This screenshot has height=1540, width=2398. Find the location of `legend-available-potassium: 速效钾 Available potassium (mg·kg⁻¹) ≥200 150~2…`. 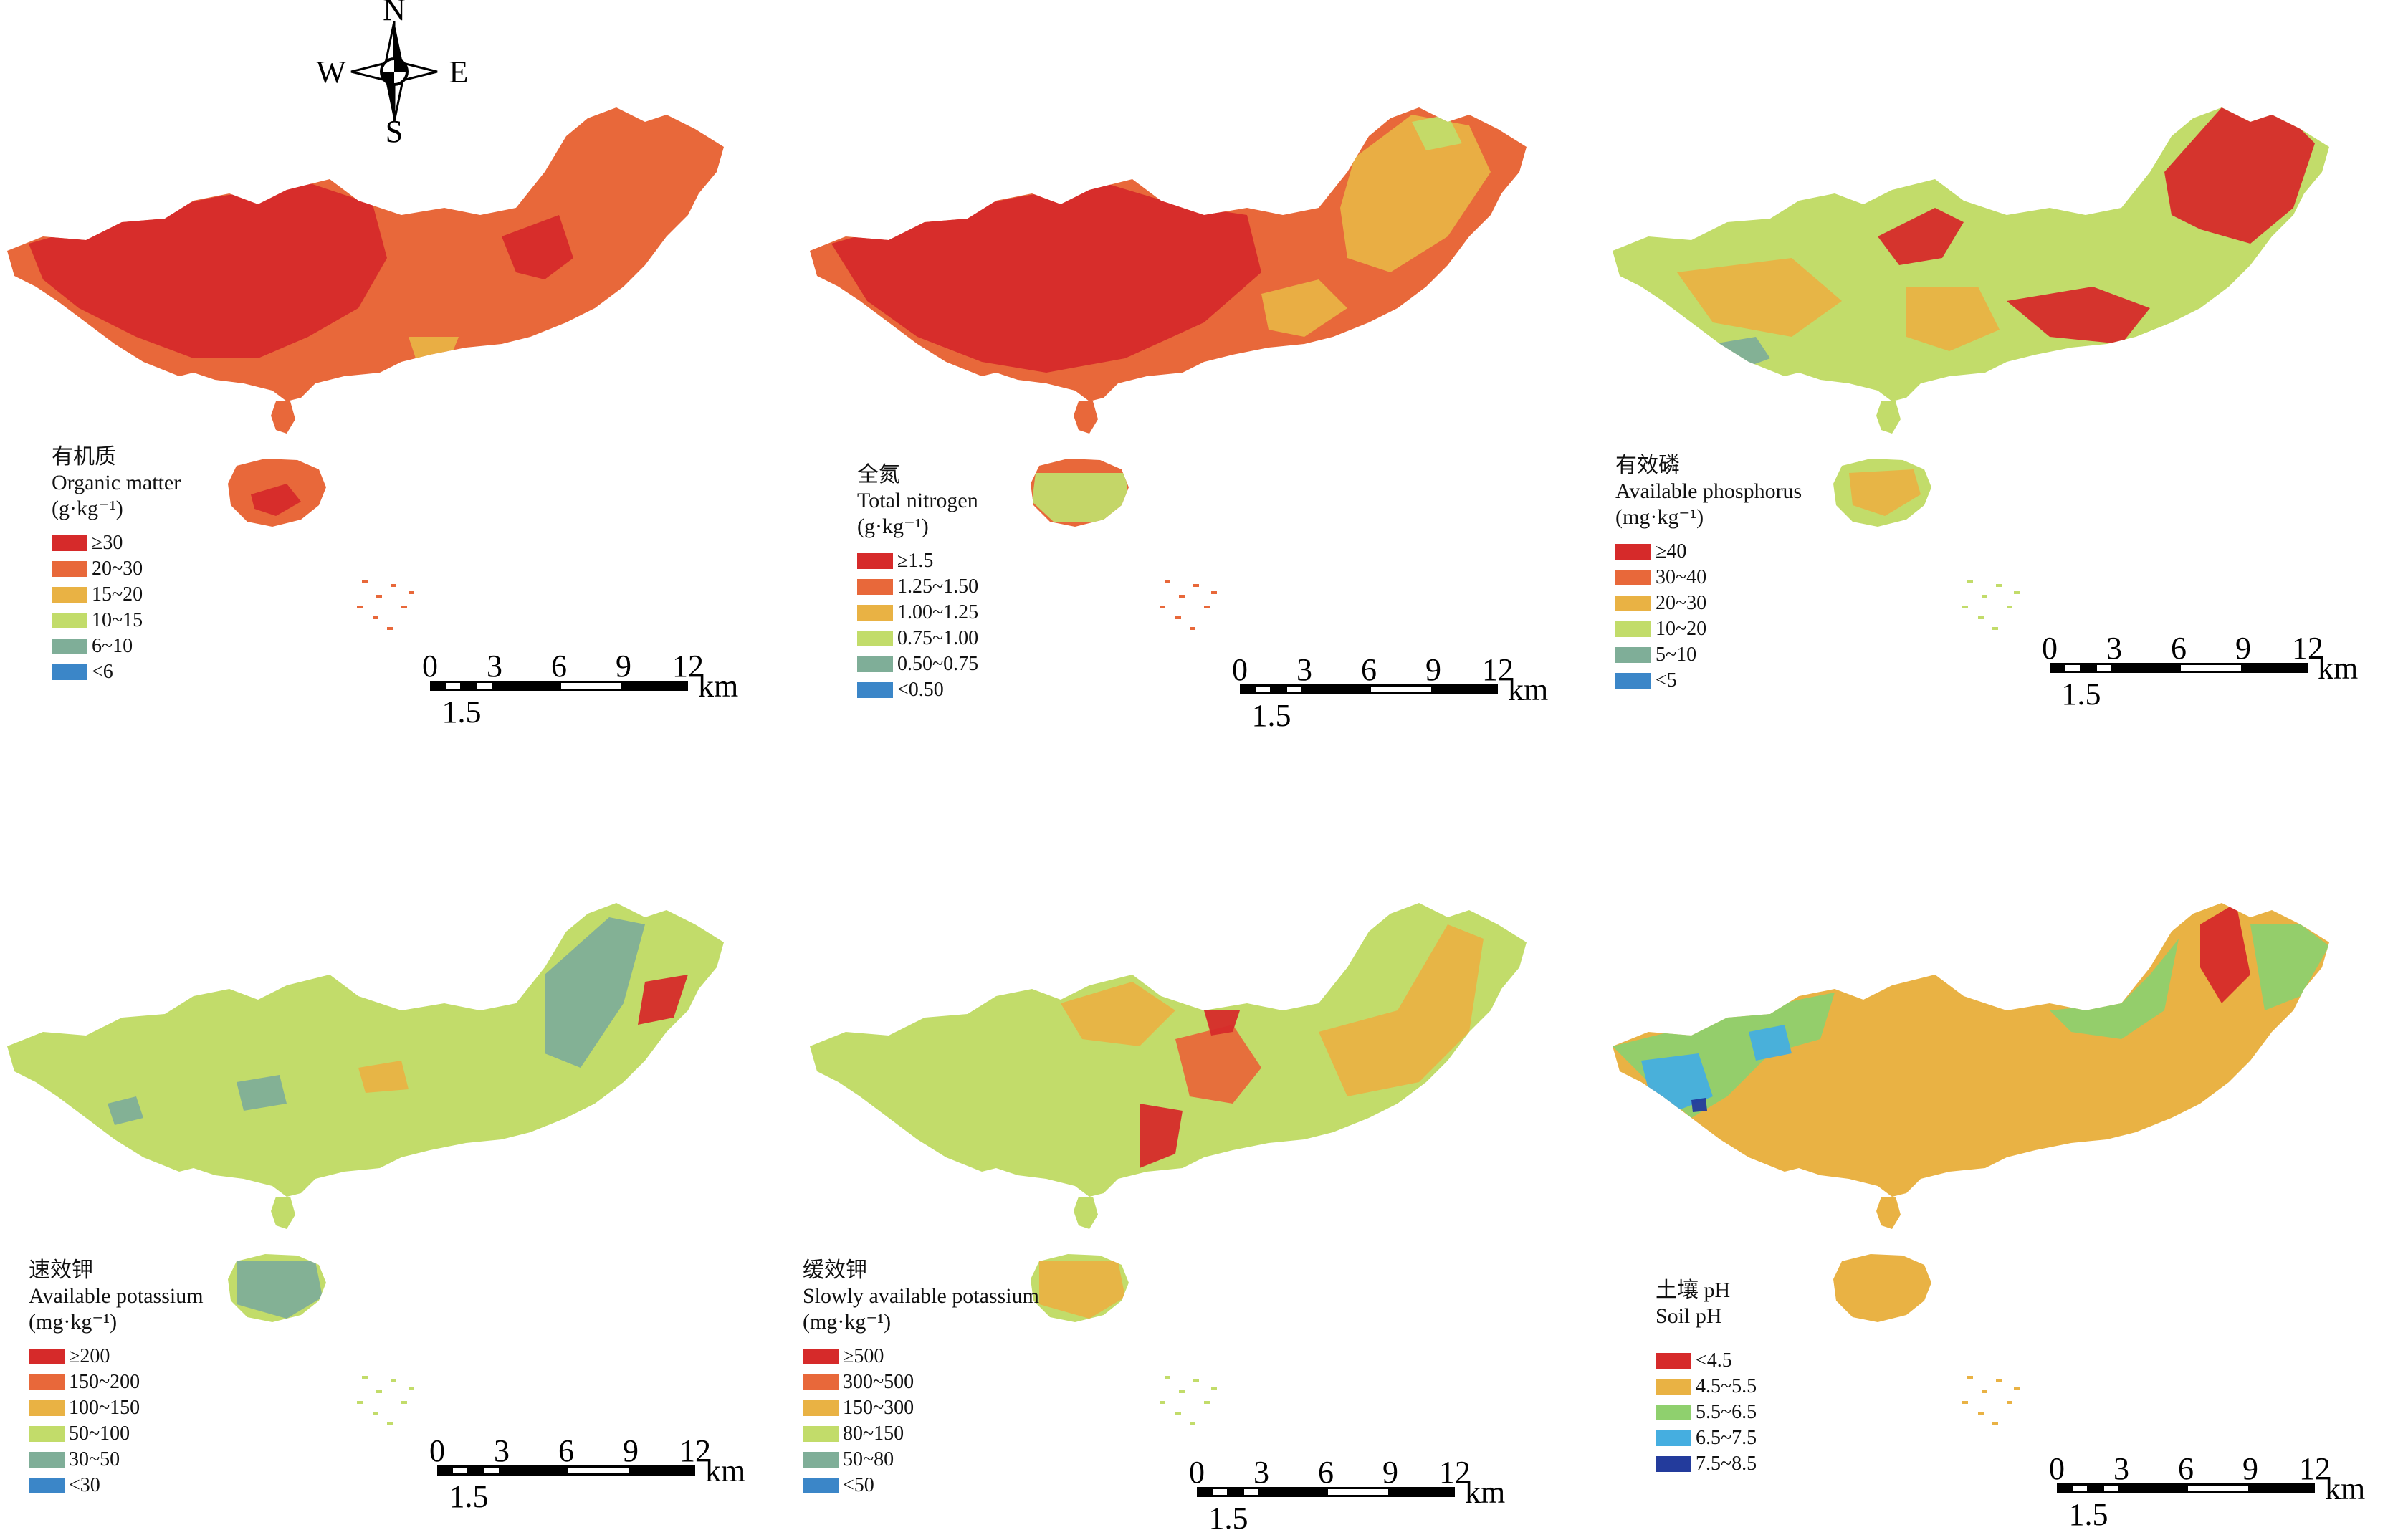

legend-available-potassium: 速效钾 Available potassium (mg·kg⁻¹) ≥200 150~2… is located at coordinates (116, 1378).